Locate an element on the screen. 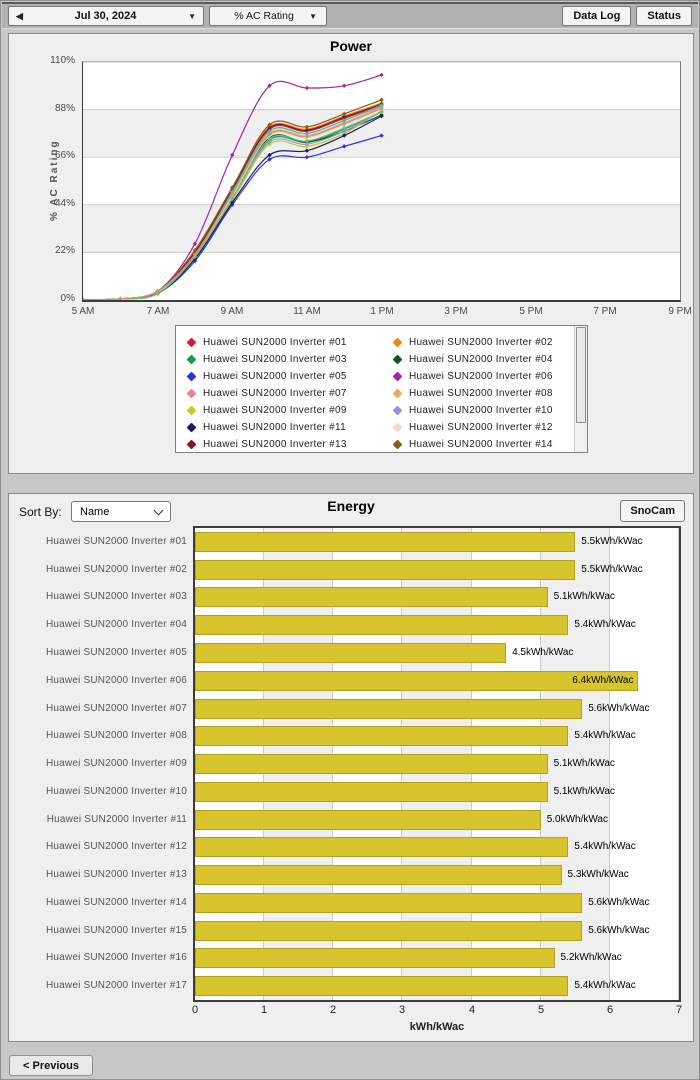 The width and height of the screenshot is (700, 1080). legend-label: Huawei SUN2000 Inverter #07 is located at coordinates (275, 393).